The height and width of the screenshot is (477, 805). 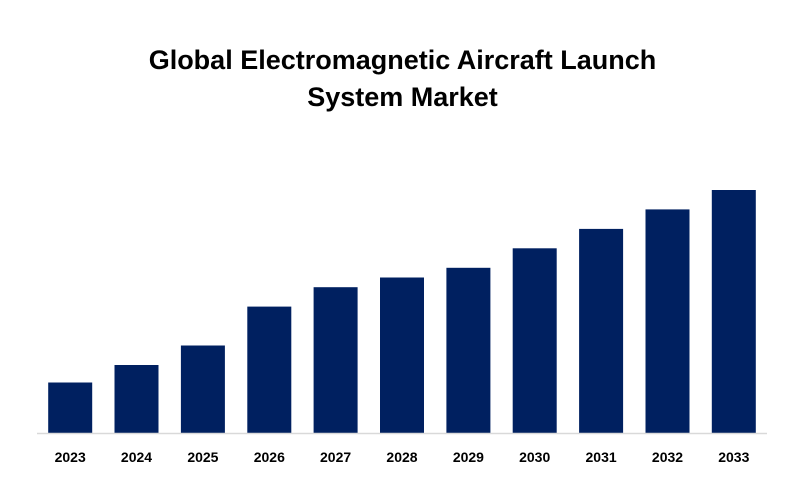 What do you see at coordinates (468, 457) in the screenshot?
I see `x-tick-label-2029: 2029` at bounding box center [468, 457].